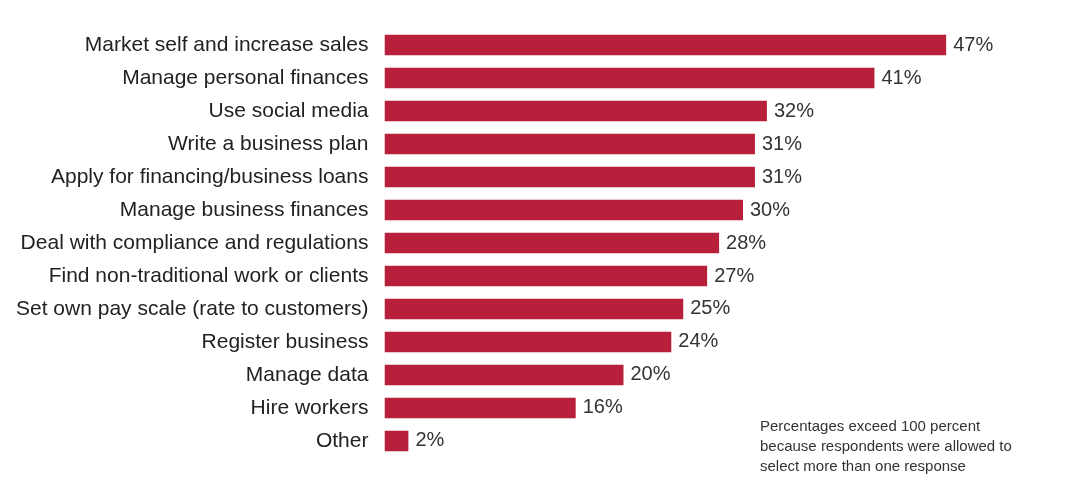  I want to click on y-tick-label: Manage data, so click(307, 373).